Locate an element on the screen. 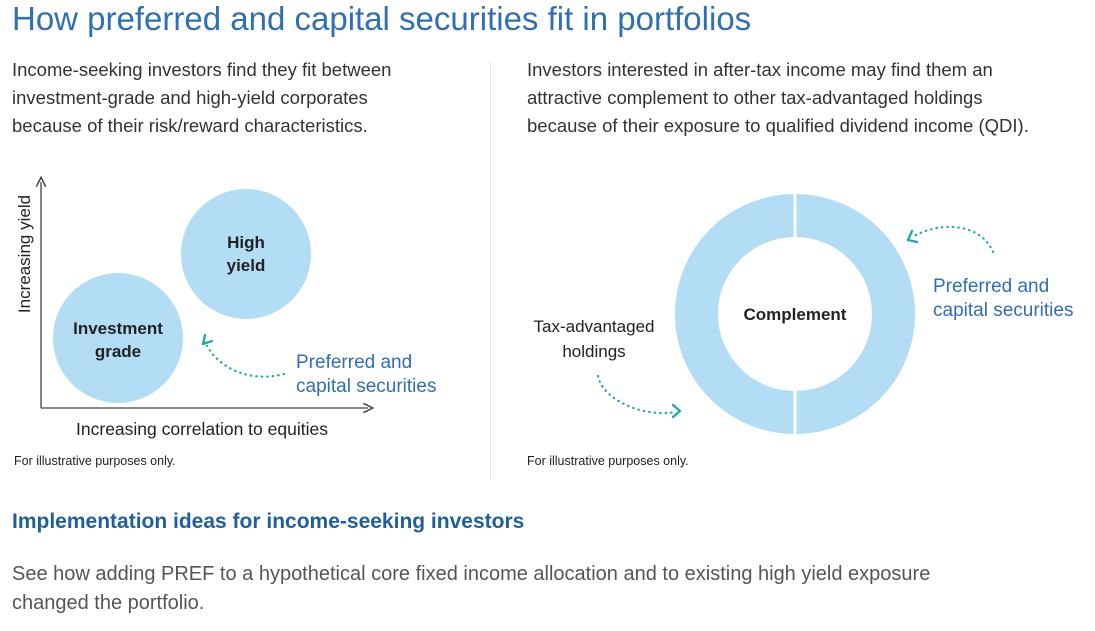 The image size is (1095, 631). tax-advantaged-label: holdings is located at coordinates (593, 351).